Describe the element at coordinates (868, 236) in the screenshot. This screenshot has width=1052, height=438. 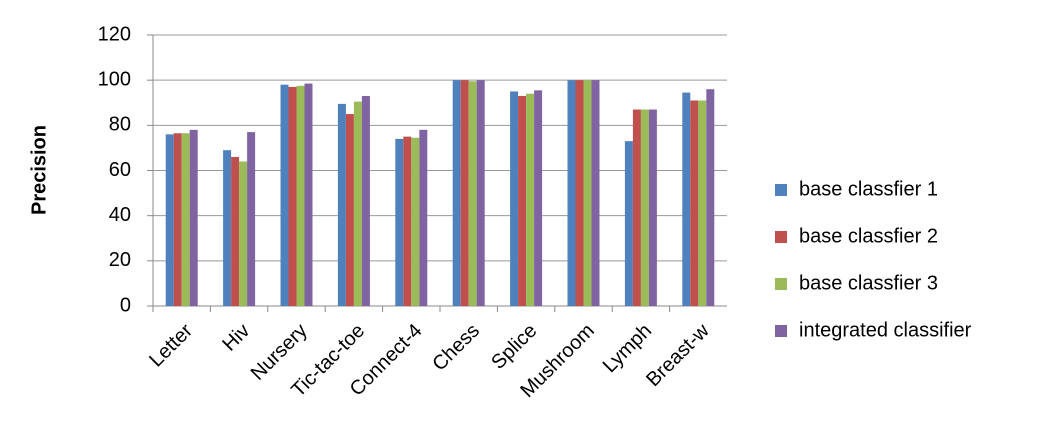
I see `legend-label: base classfier 2` at that location.